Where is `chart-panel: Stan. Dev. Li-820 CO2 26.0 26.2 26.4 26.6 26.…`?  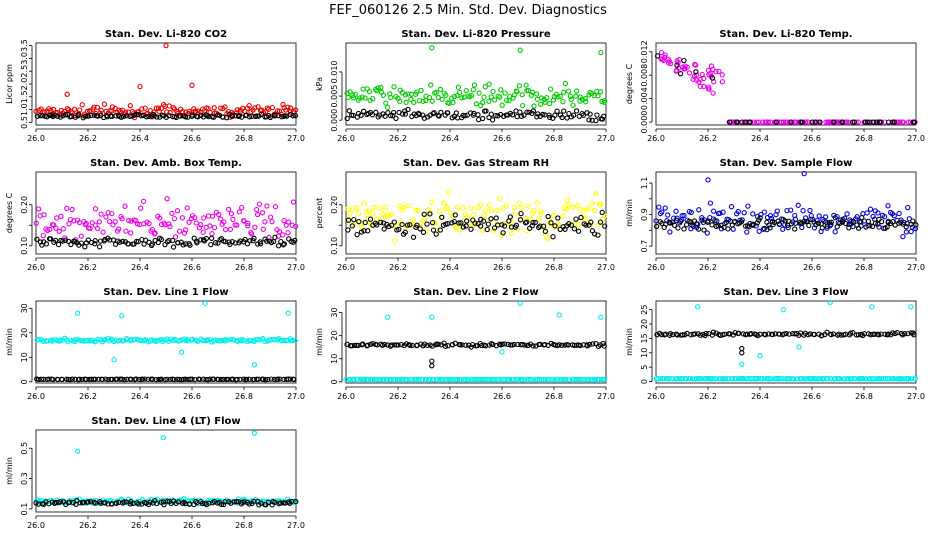 chart-panel: Stan. Dev. Li-820 CO2 26.0 26.2 26.4 26.6 26.… is located at coordinates (155, 86).